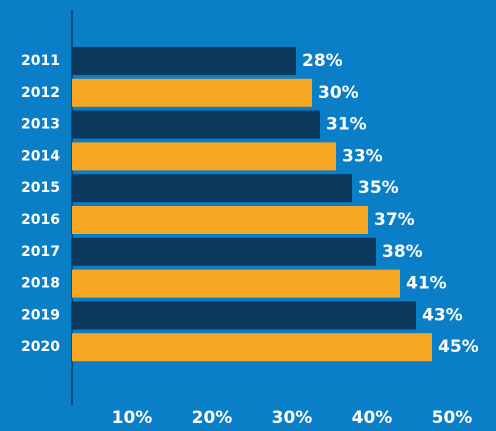  I want to click on y-tick-label: 2015, so click(40, 188).